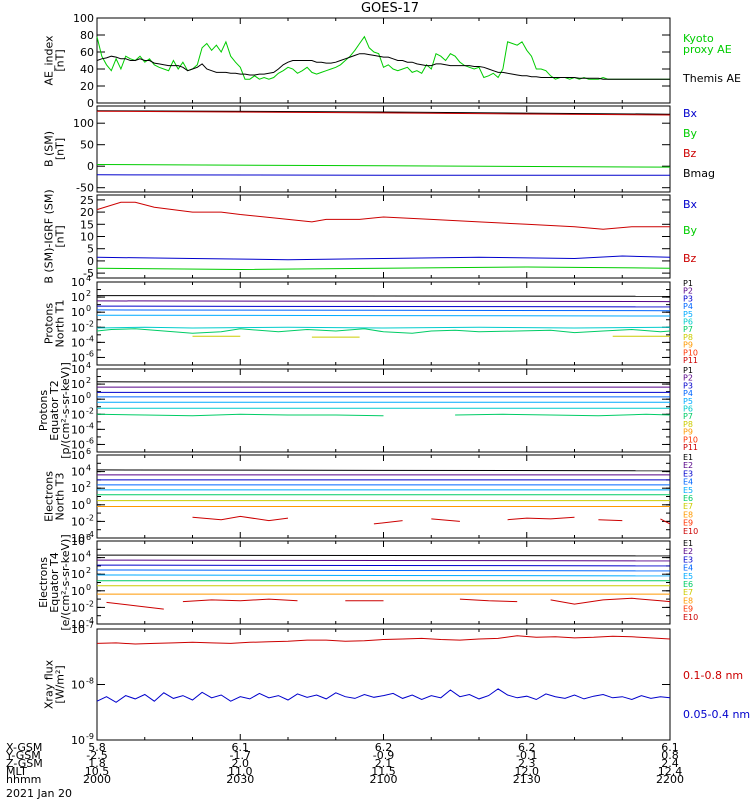 The width and height of the screenshot is (750, 800). I want to click on legend-entry-line: E3, so click(688, 559).